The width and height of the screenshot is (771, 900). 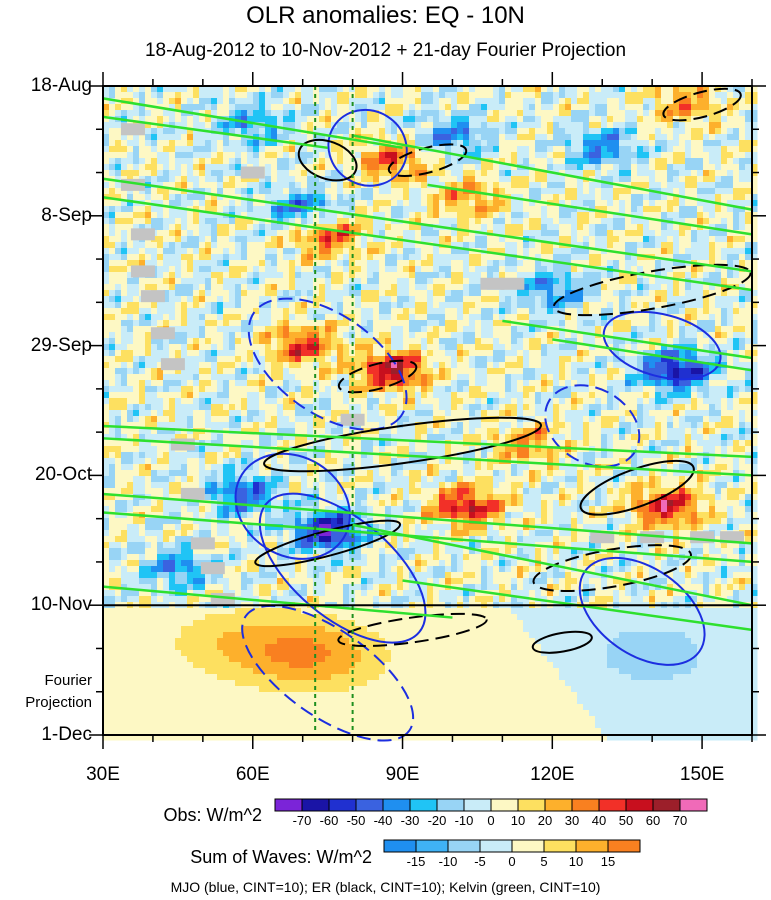 What do you see at coordinates (385, 15) in the screenshot?
I see `chart-title: OLR anomalies: EQ - 10N` at bounding box center [385, 15].